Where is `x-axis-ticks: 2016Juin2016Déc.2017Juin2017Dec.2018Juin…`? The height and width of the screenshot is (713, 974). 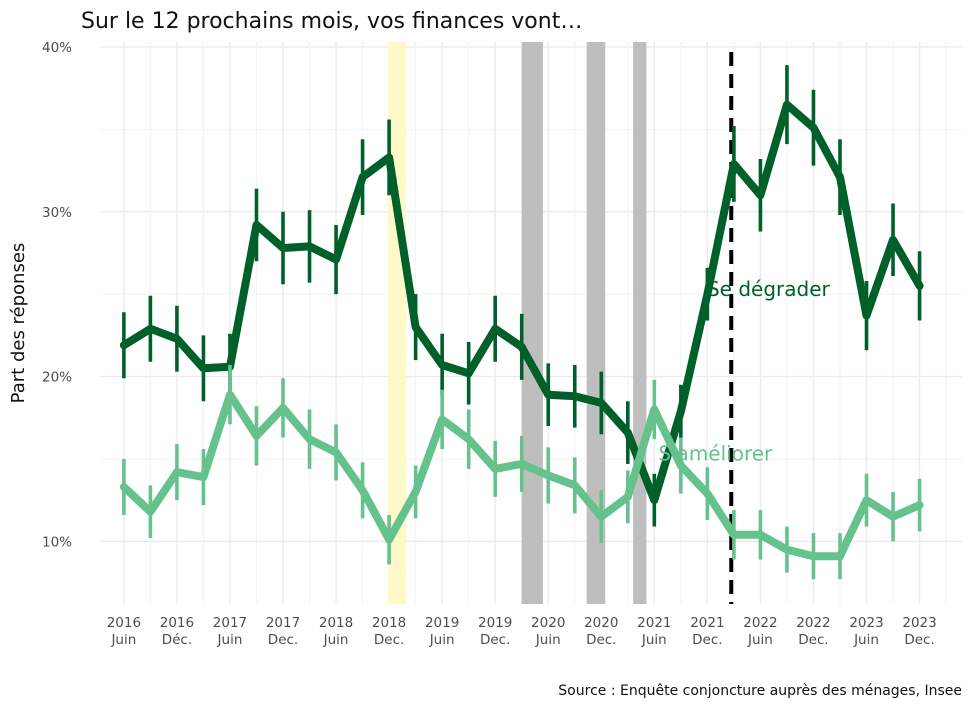 x-axis-ticks: 2016Juin2016Déc.2017Juin2017Dec.2018Juin… is located at coordinates (522, 631).